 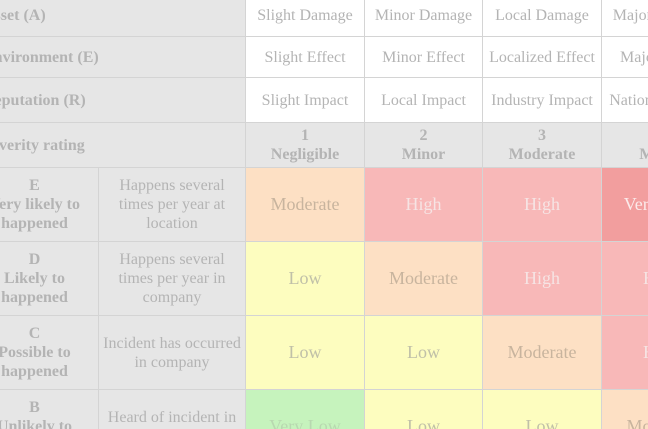 I want to click on label: Severity rating, so click(x=42, y=145).